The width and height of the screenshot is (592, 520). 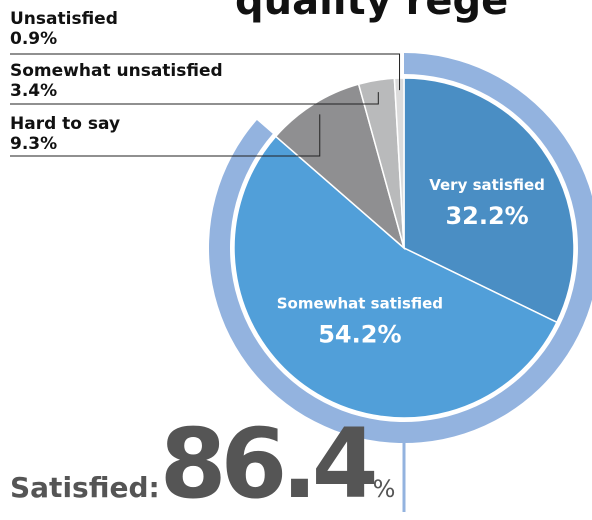 What do you see at coordinates (384, 489) in the screenshot?
I see `satisfied-total-unit: %` at bounding box center [384, 489].